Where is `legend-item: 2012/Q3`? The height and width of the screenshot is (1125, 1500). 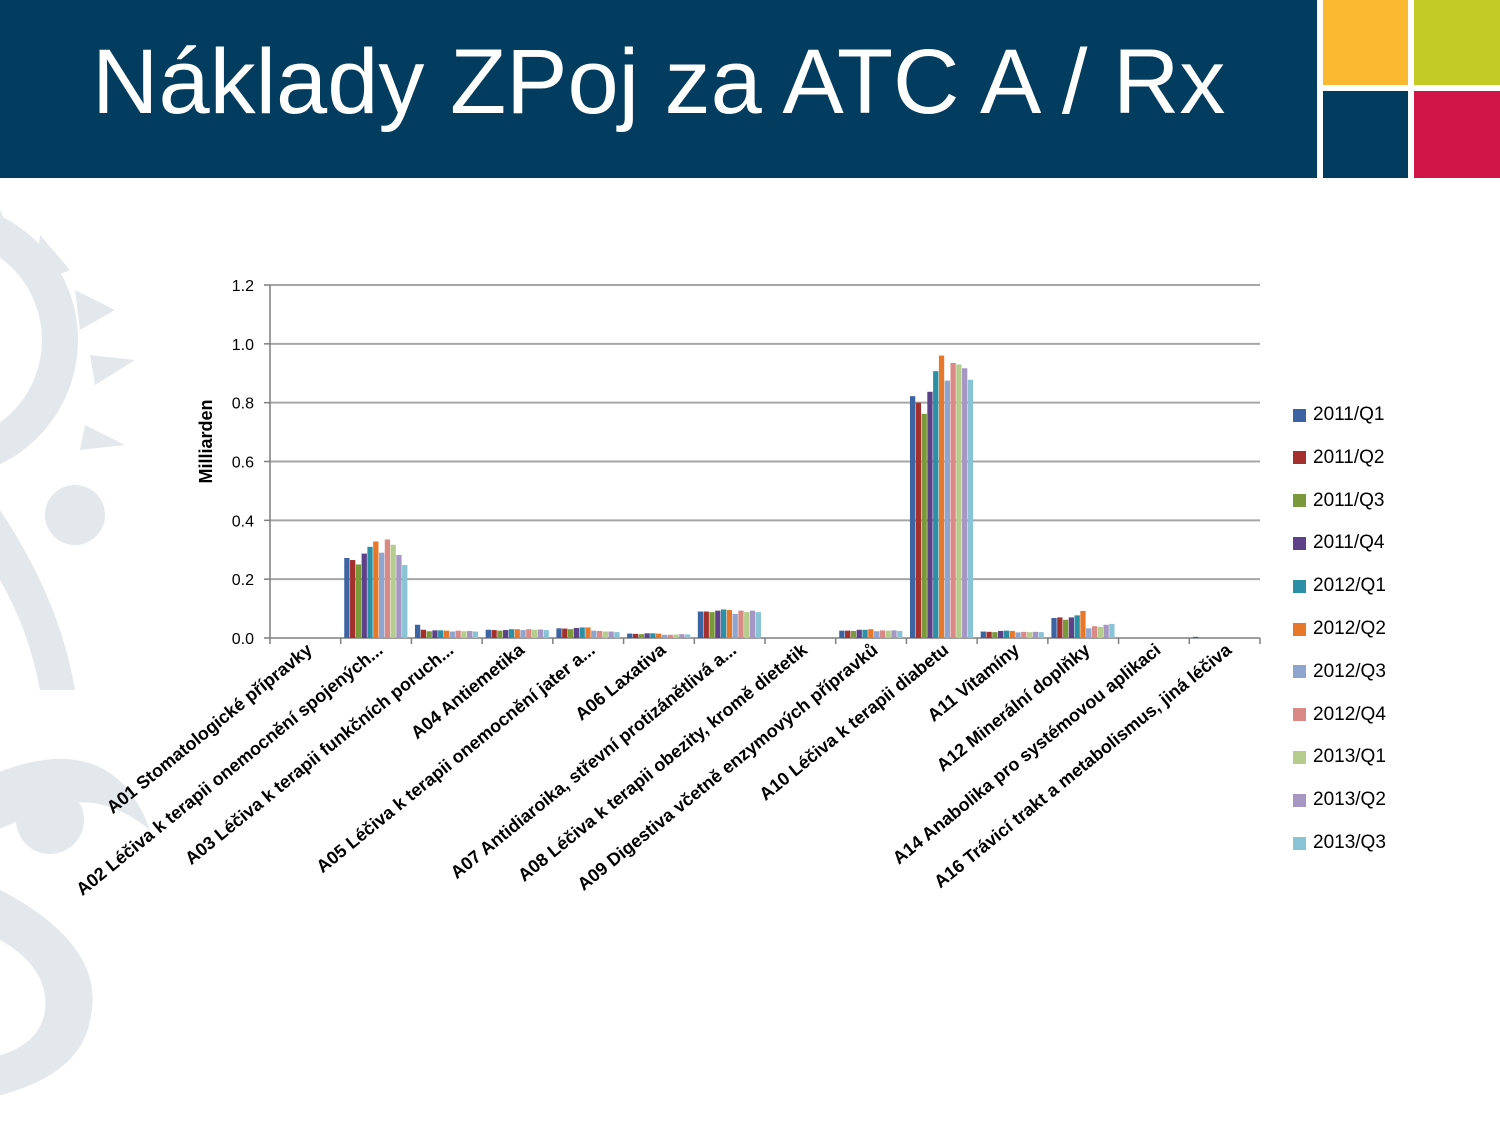 legend-item: 2012/Q3 is located at coordinates (1339, 672).